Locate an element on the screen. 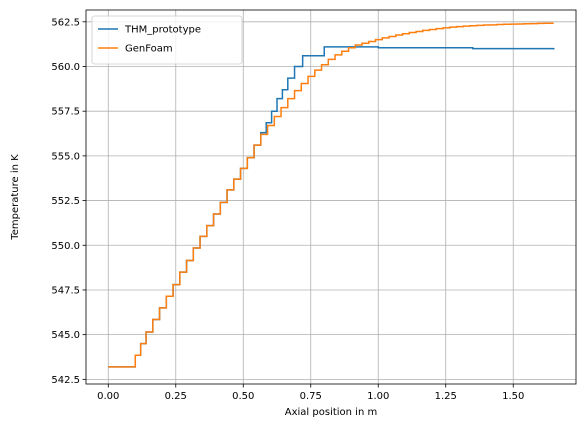 The height and width of the screenshot is (432, 584). x-tick-label: 1.50 is located at coordinates (513, 396).